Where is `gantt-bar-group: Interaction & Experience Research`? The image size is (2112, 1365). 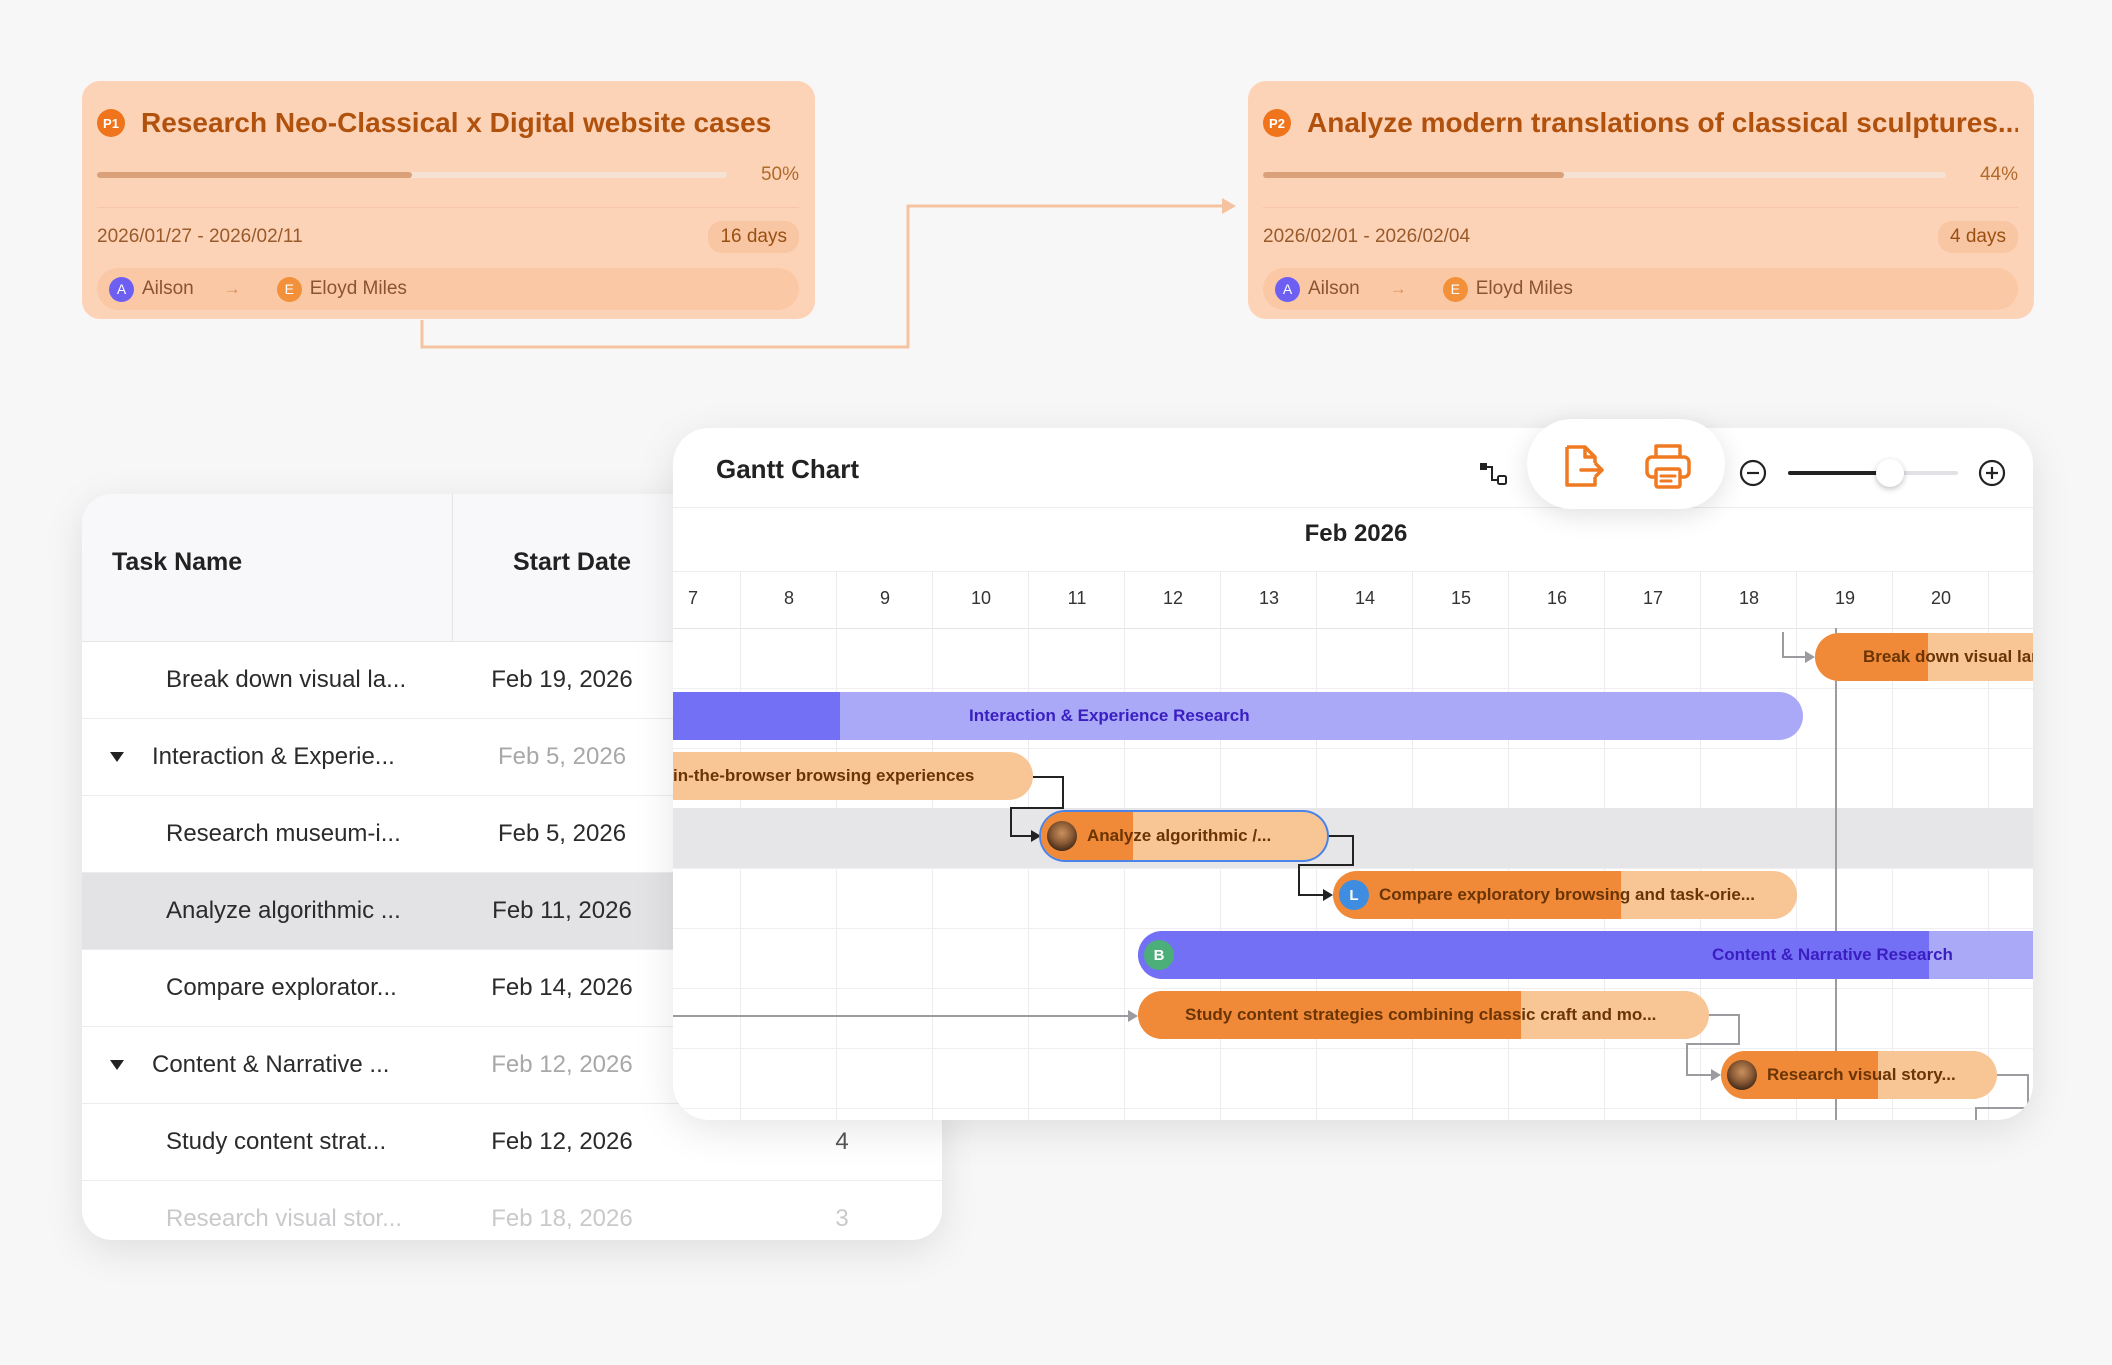 gantt-bar-group: Interaction & Experience Research is located at coordinates (1238, 716).